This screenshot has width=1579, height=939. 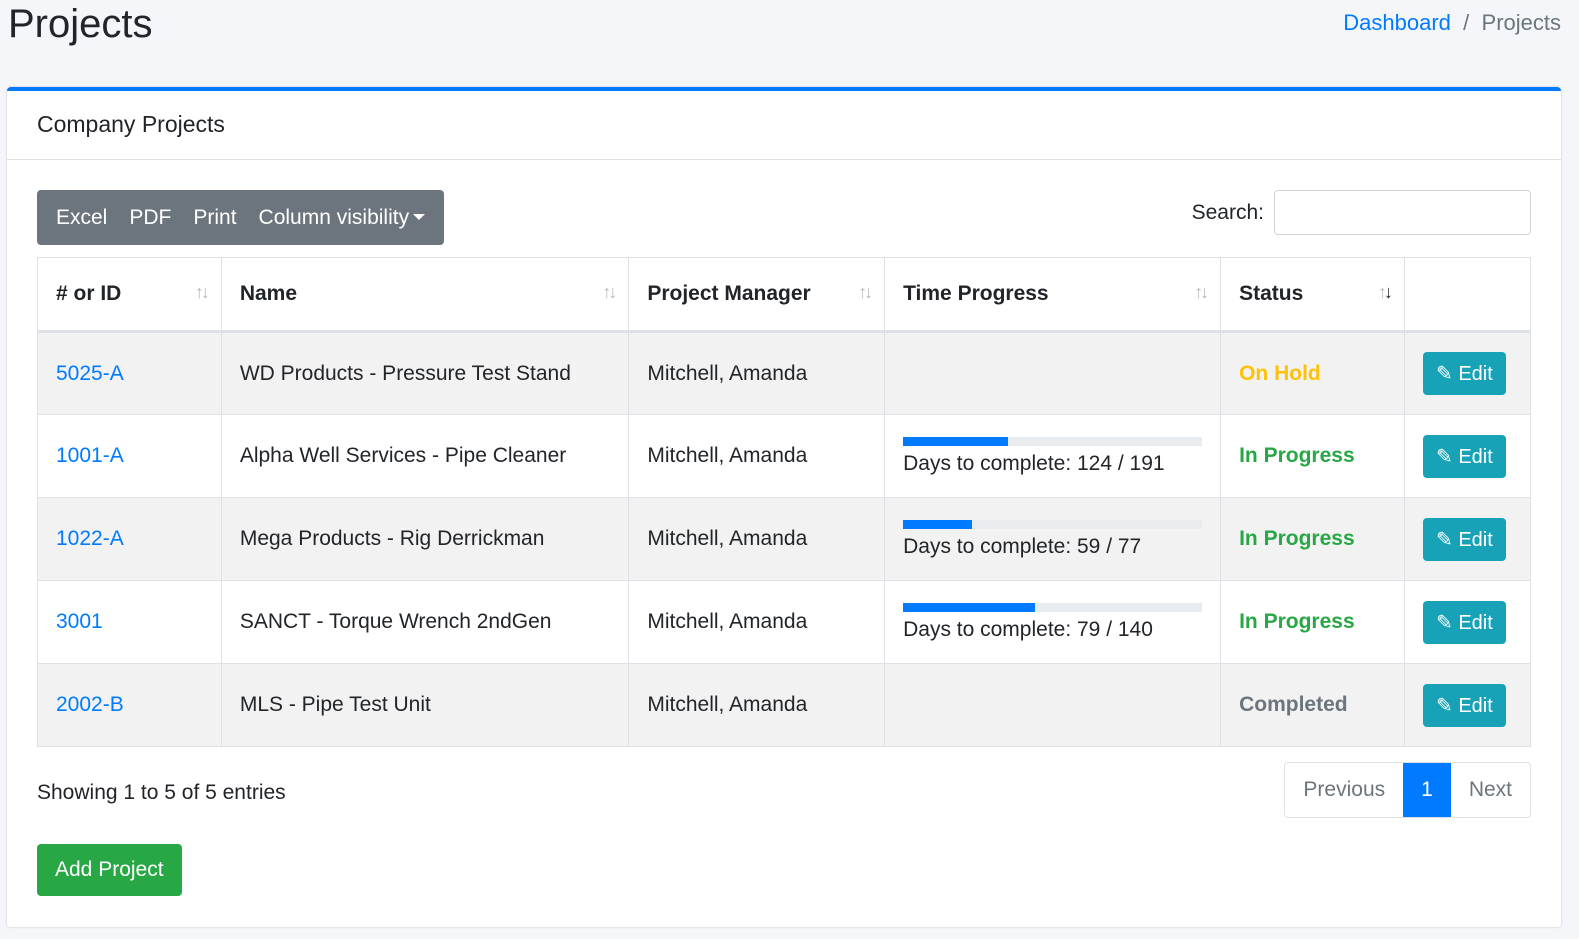 I want to click on column-header-label: # or ID, so click(x=89, y=293).